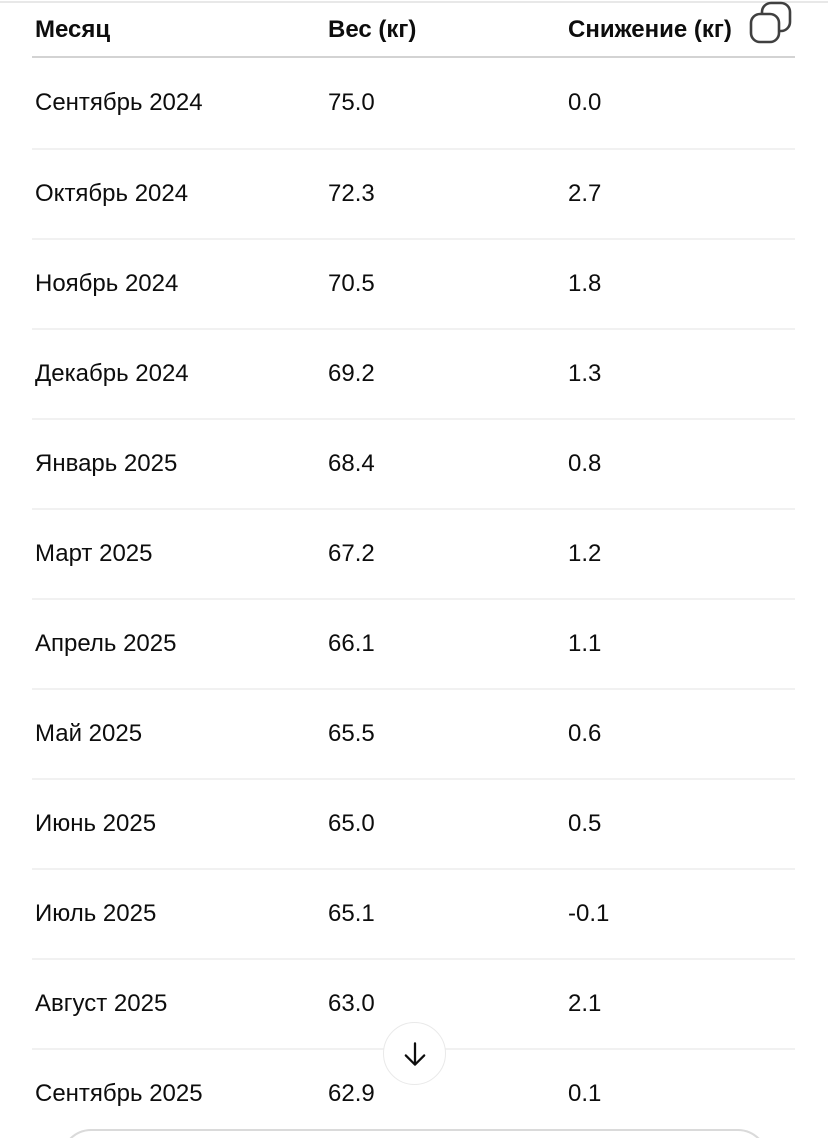 Image resolution: width=828 pixels, height=1138 pixels. I want to click on cell-loss: 0.1, so click(585, 1093).